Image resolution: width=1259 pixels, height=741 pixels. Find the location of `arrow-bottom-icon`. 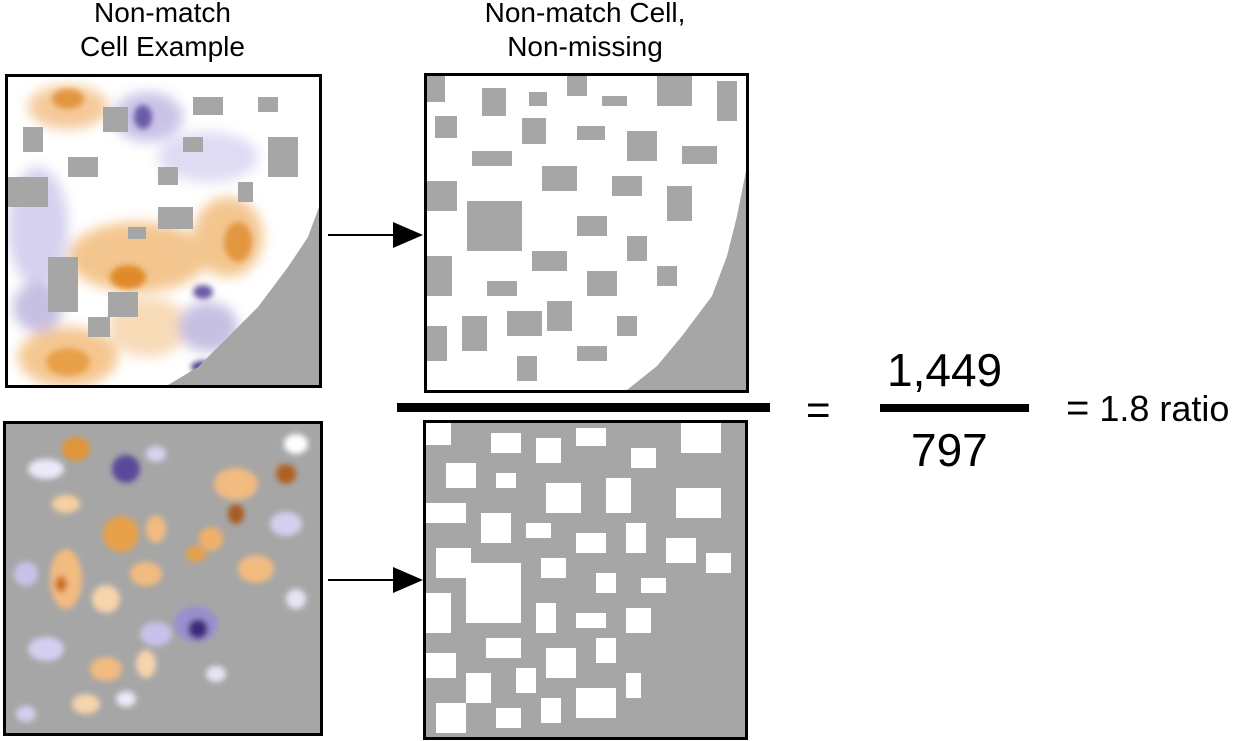

arrow-bottom-icon is located at coordinates (375, 580).